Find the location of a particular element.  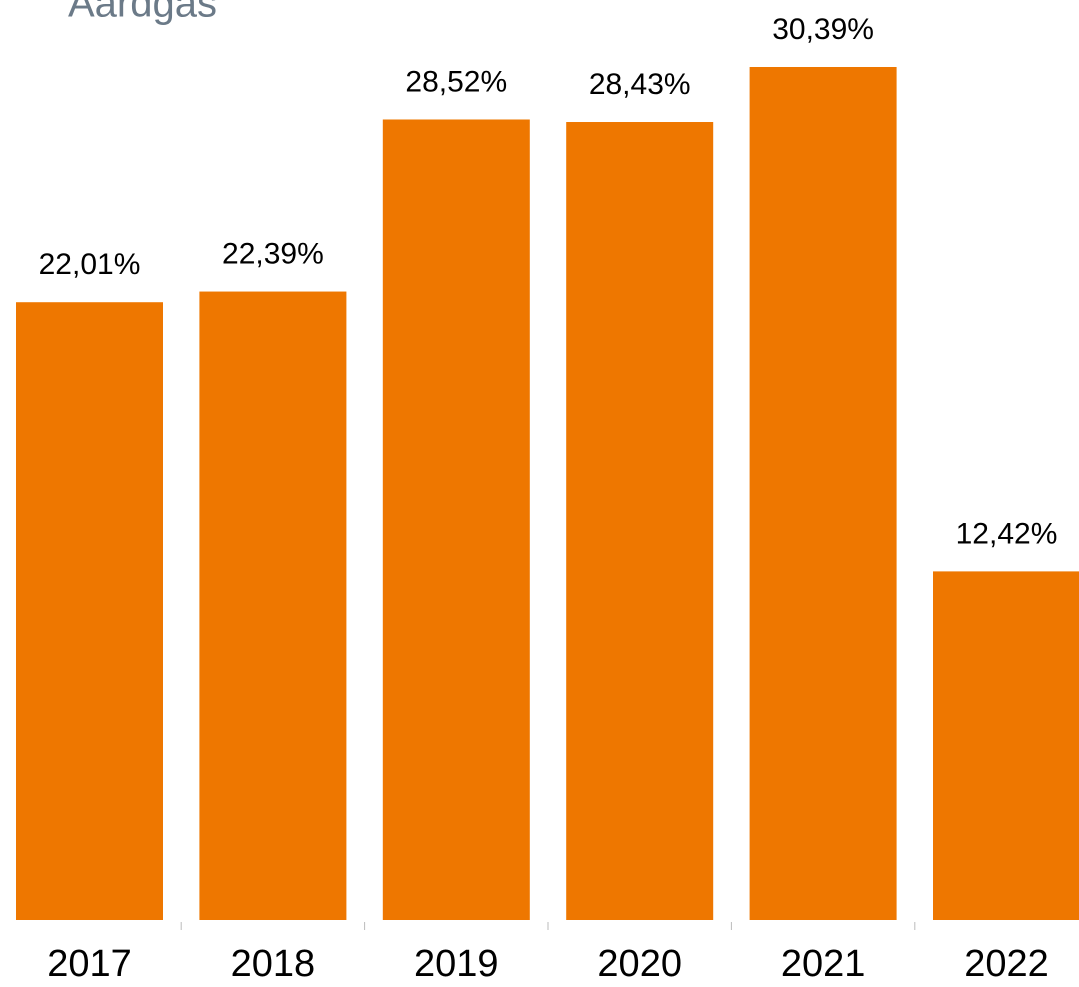

x-tick-label: 2019 is located at coordinates (456, 964).